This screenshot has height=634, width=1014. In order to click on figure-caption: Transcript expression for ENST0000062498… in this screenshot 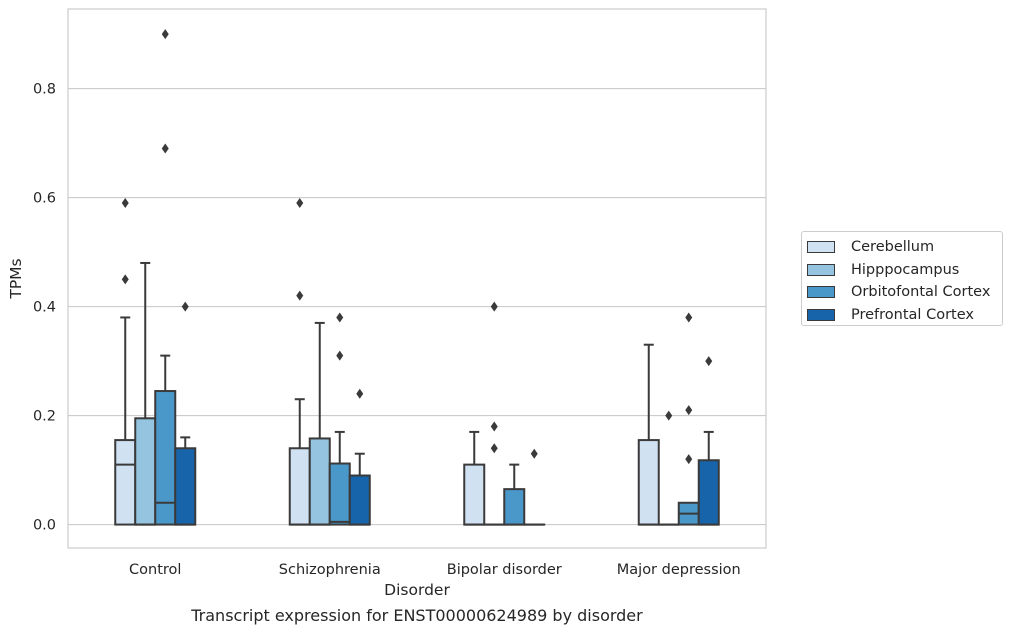, I will do `click(417, 615)`.